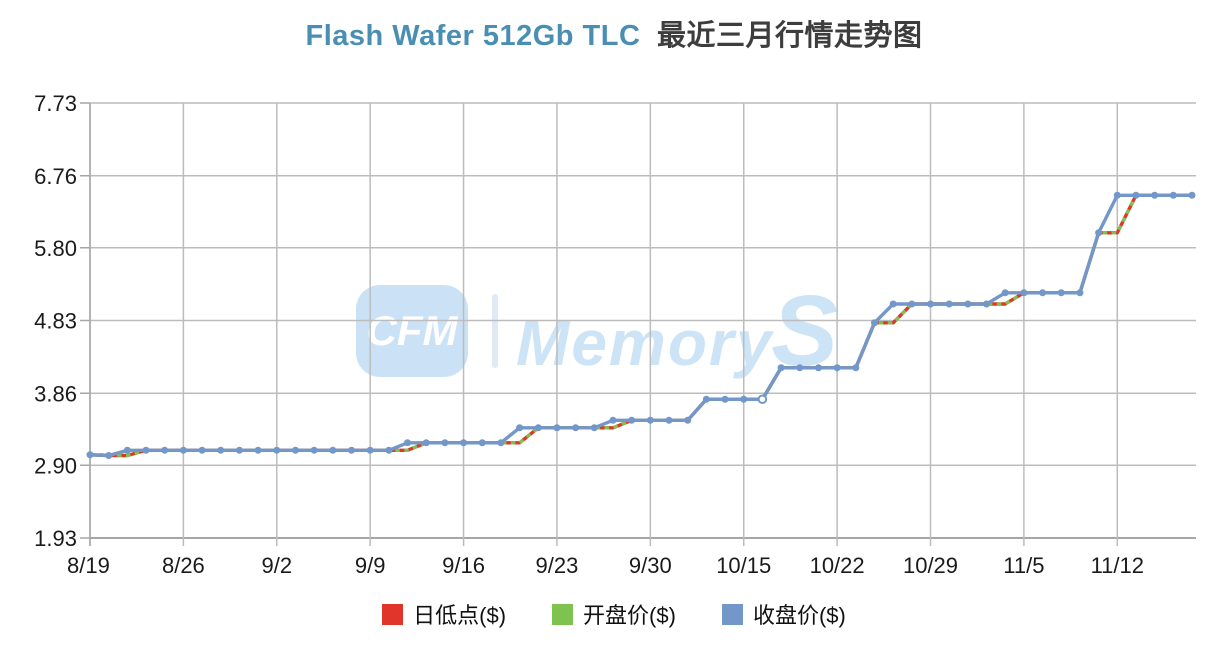 This screenshot has width=1228, height=652. Describe the element at coordinates (183, 565) in the screenshot. I see `x-axis-label: 8/26` at that location.